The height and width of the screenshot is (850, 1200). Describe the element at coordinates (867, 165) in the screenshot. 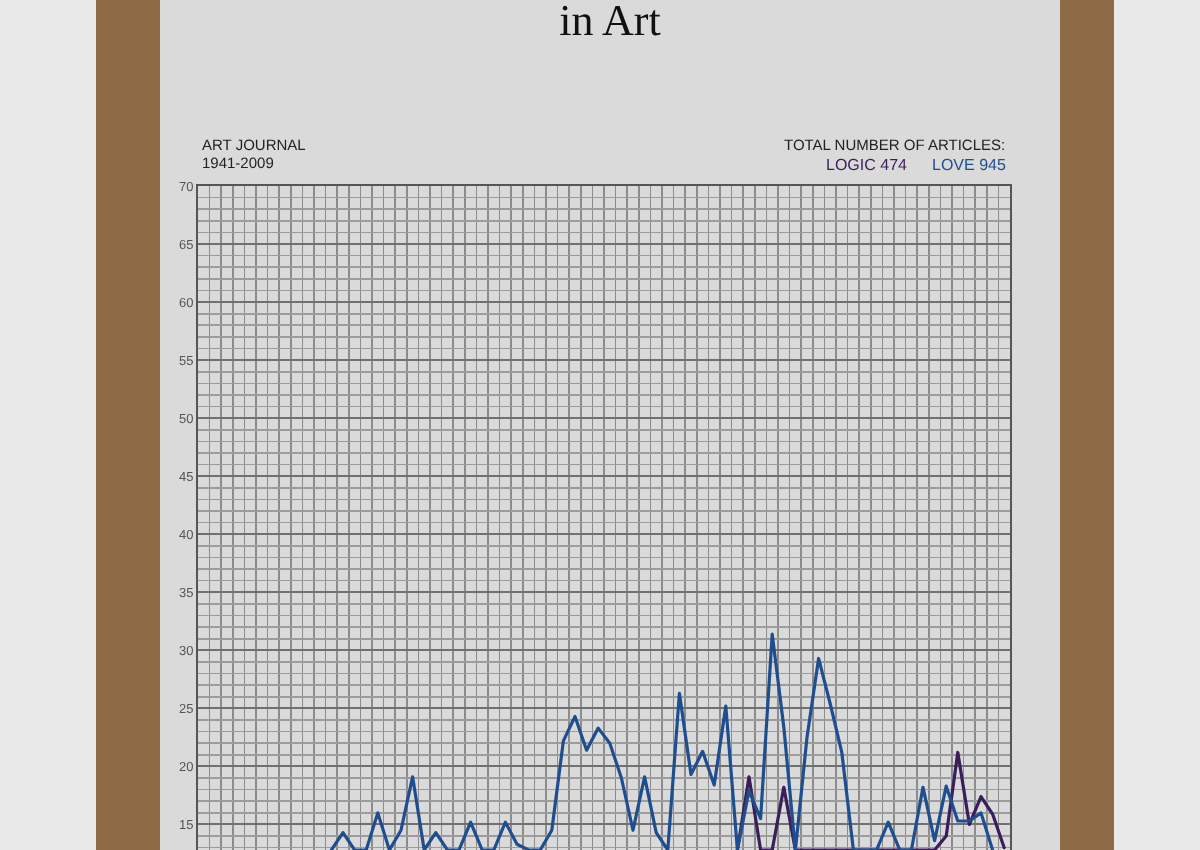

I see `text: LOGIC 474` at that location.